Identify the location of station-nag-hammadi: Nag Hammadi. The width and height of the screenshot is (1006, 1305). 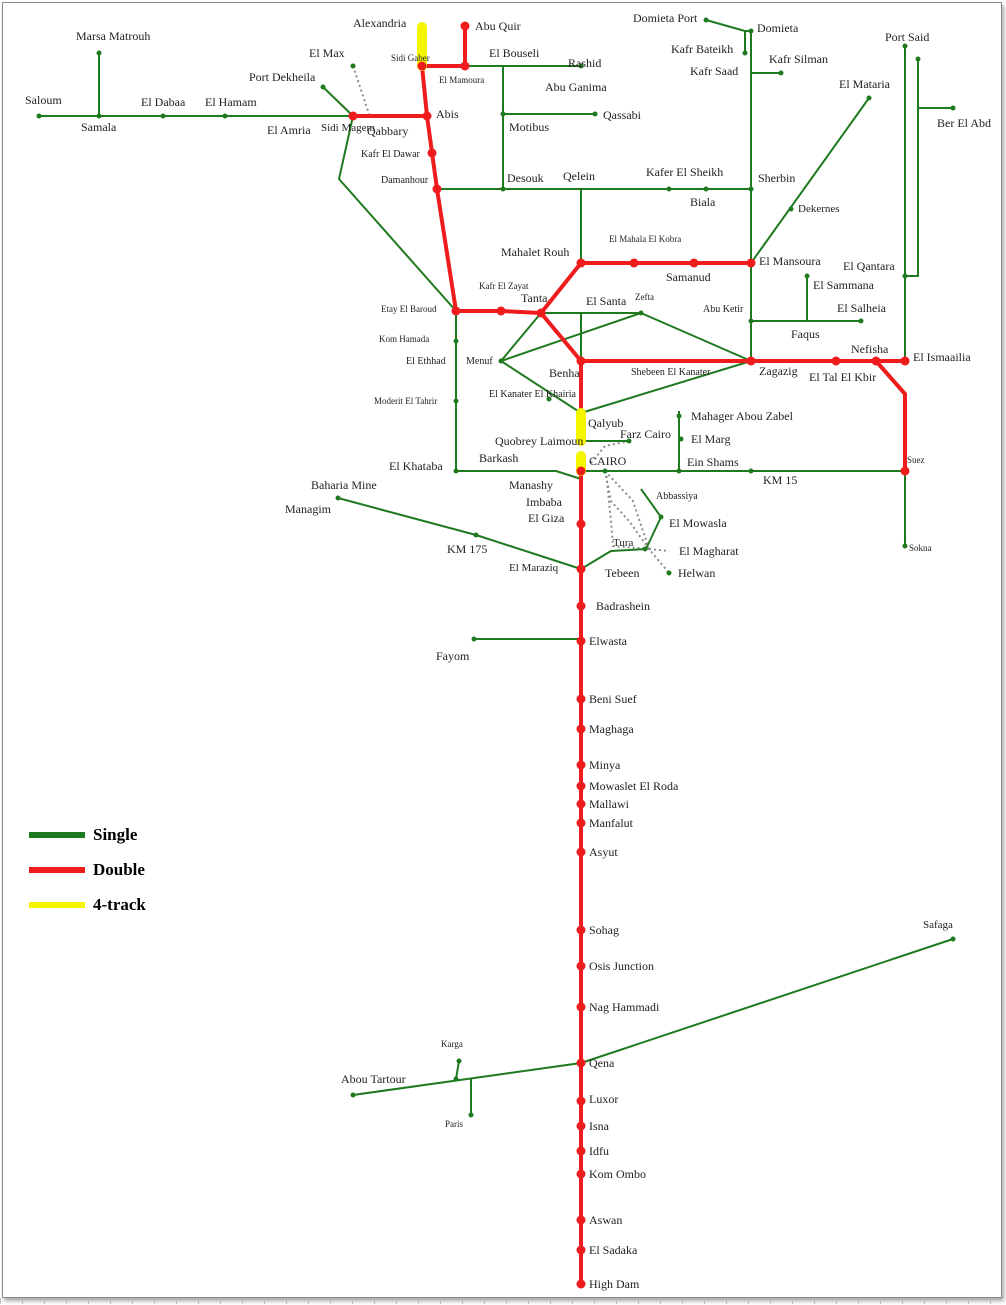
(624, 1007).